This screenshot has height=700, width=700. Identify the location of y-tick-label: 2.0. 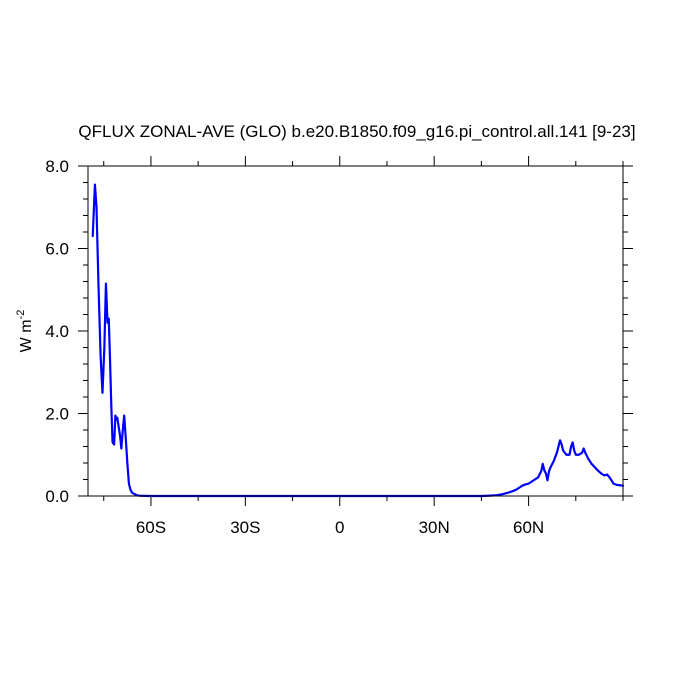
(57, 414).